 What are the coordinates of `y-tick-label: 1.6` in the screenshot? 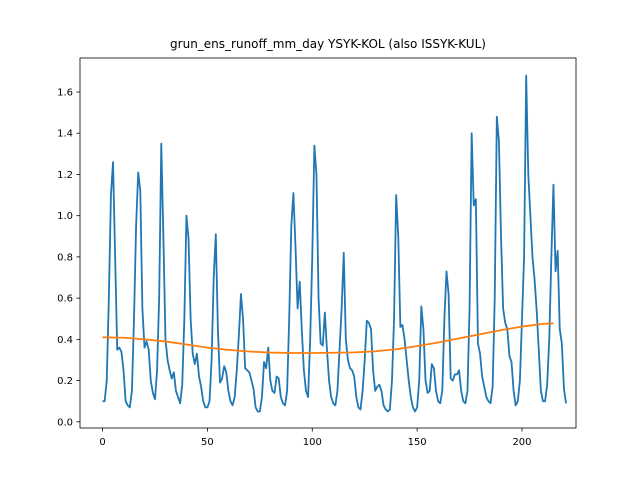 It's located at (65, 93).